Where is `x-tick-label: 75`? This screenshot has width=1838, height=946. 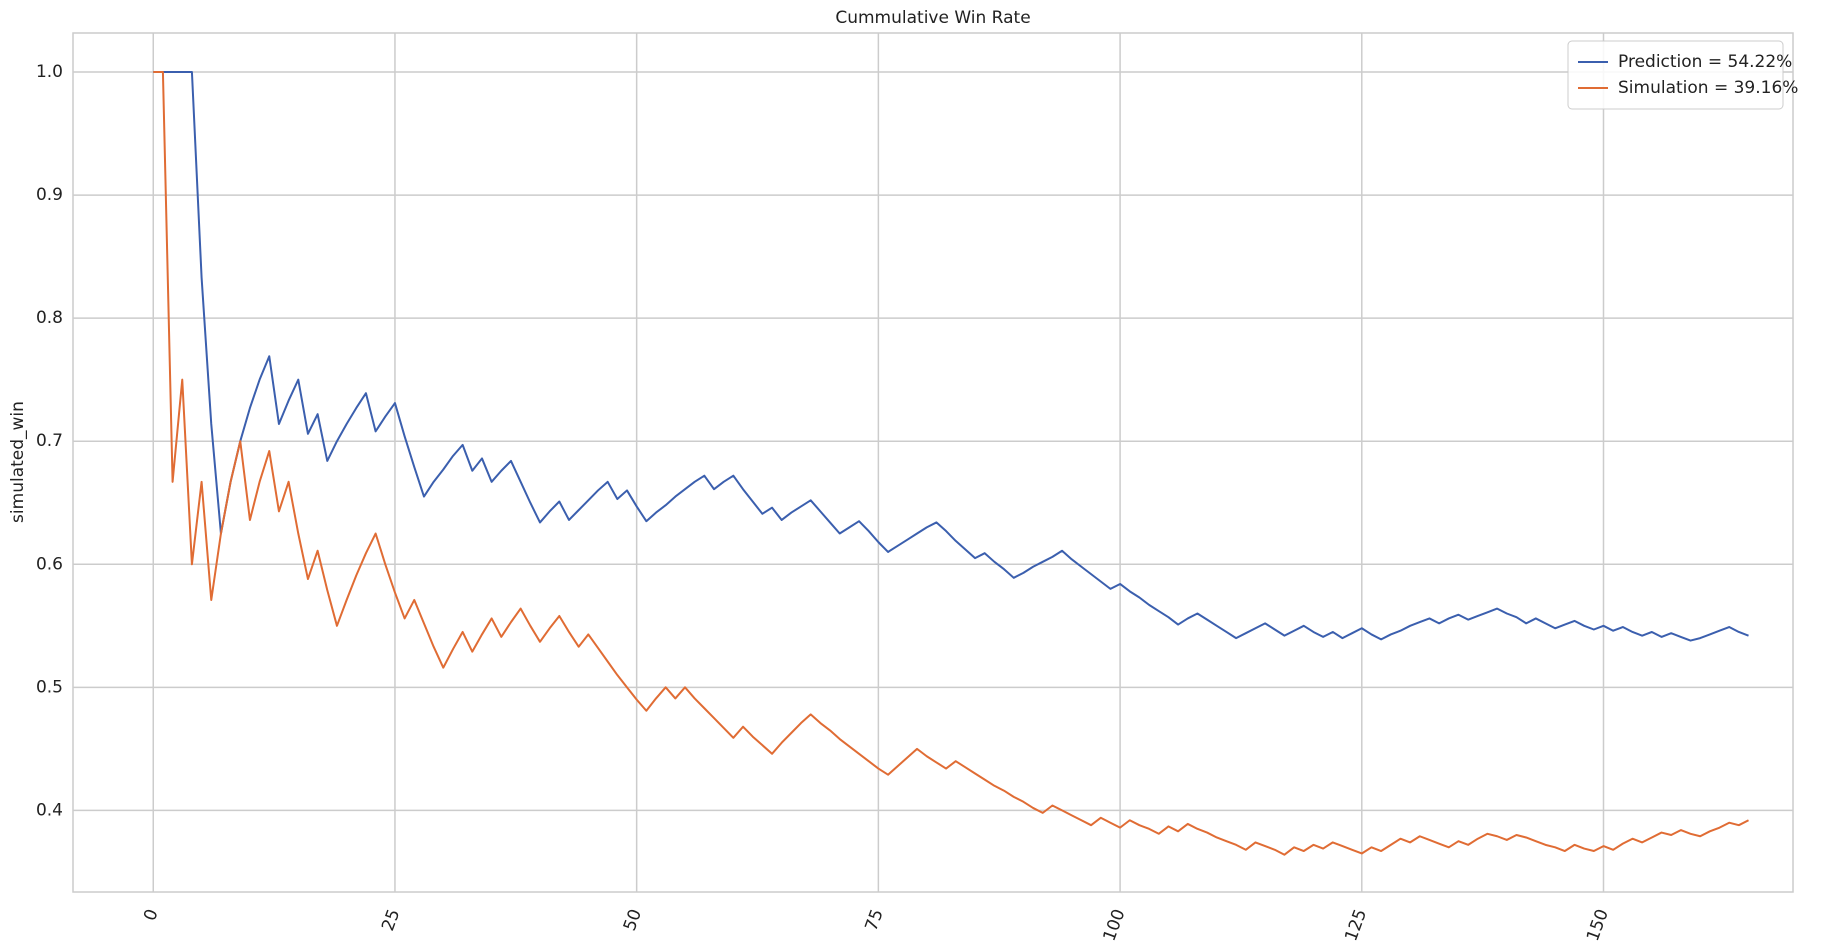 x-tick-label: 75 is located at coordinates (875, 920).